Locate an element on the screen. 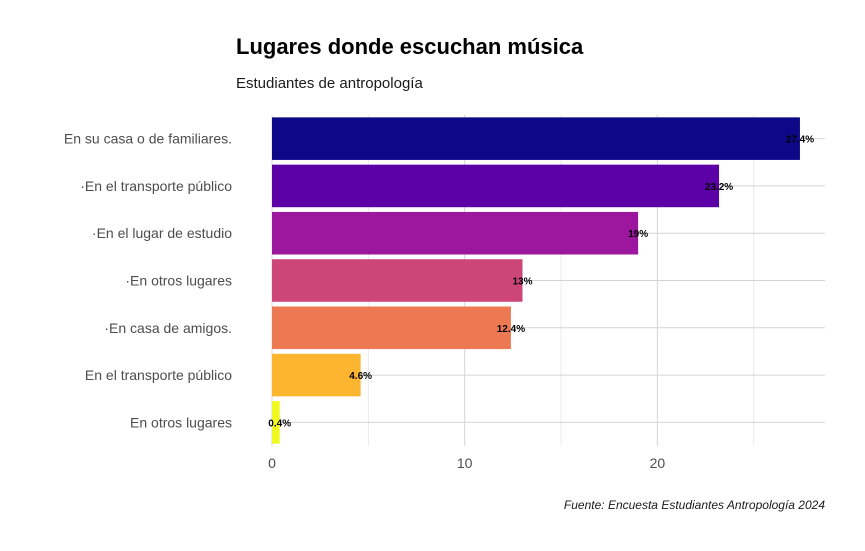 The height and width of the screenshot is (551, 865). data-label: 27.4% is located at coordinates (800, 140).